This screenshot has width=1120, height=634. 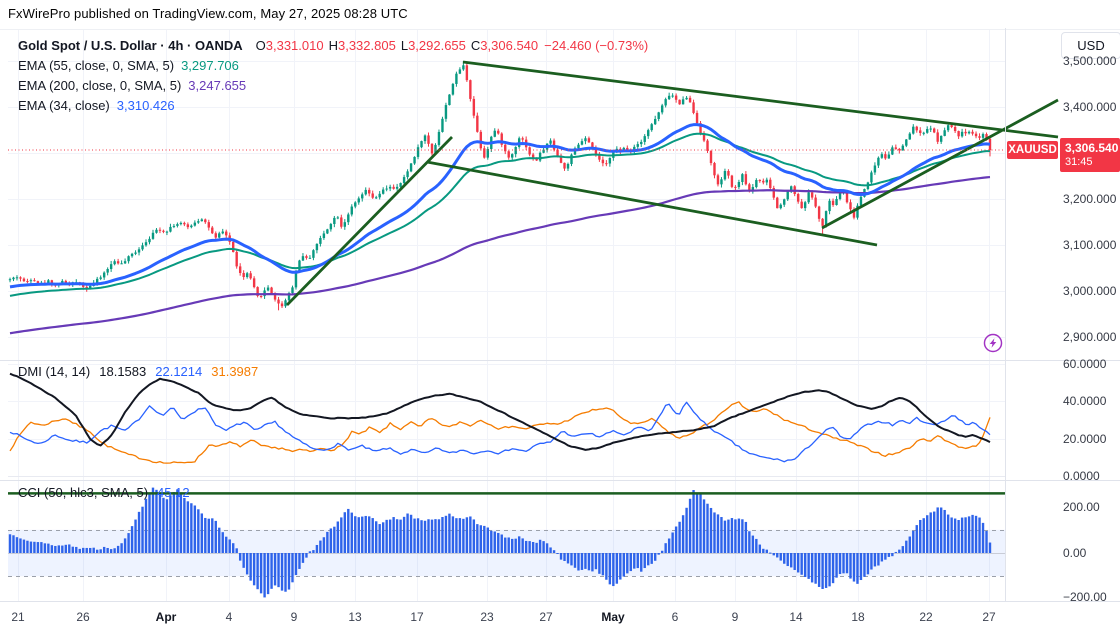 I want to click on time-tick-label: 23, so click(x=487, y=617).